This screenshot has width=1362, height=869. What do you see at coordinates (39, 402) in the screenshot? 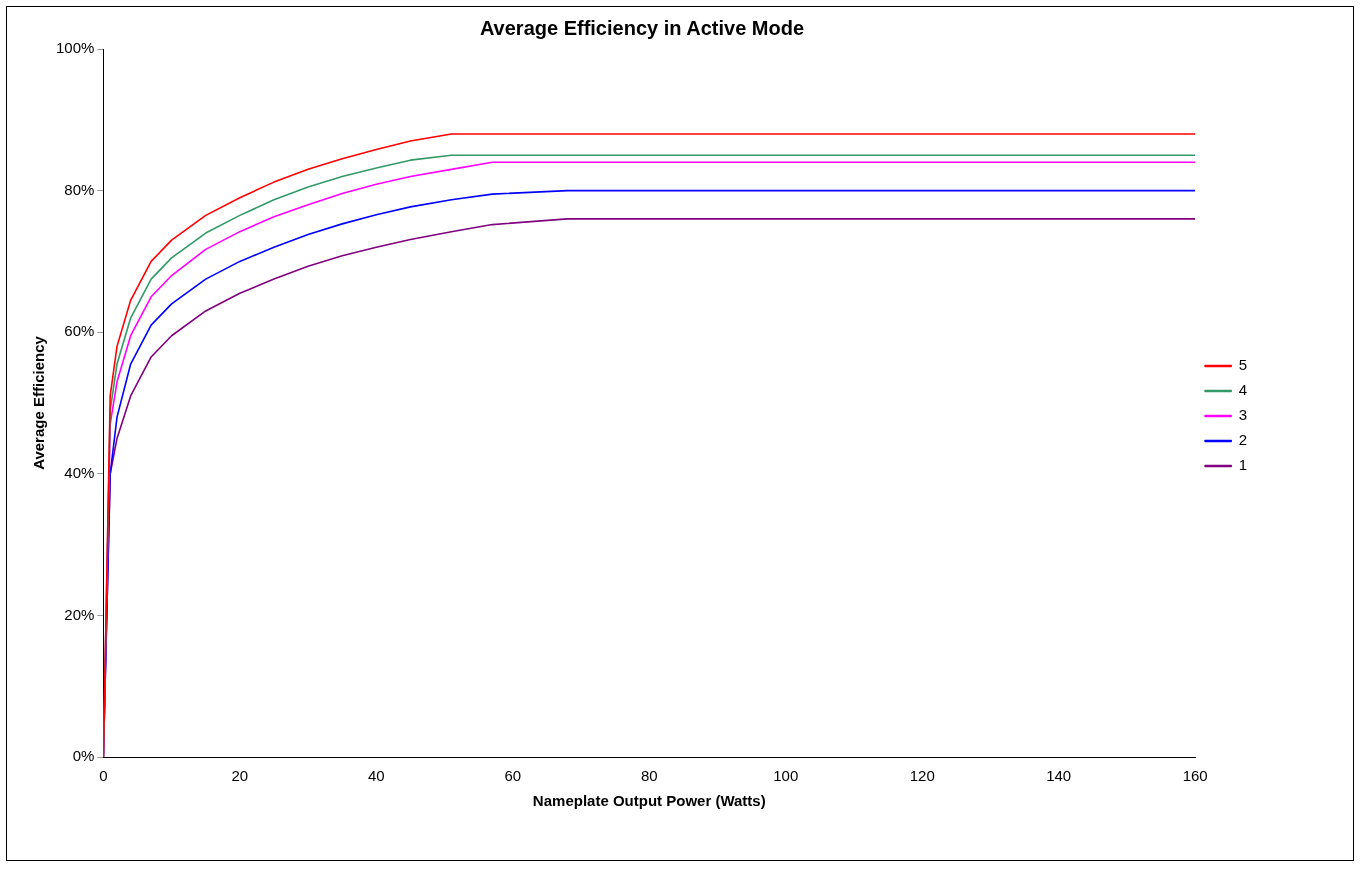
I see `y-axis-title: Average Efficiency` at bounding box center [39, 402].